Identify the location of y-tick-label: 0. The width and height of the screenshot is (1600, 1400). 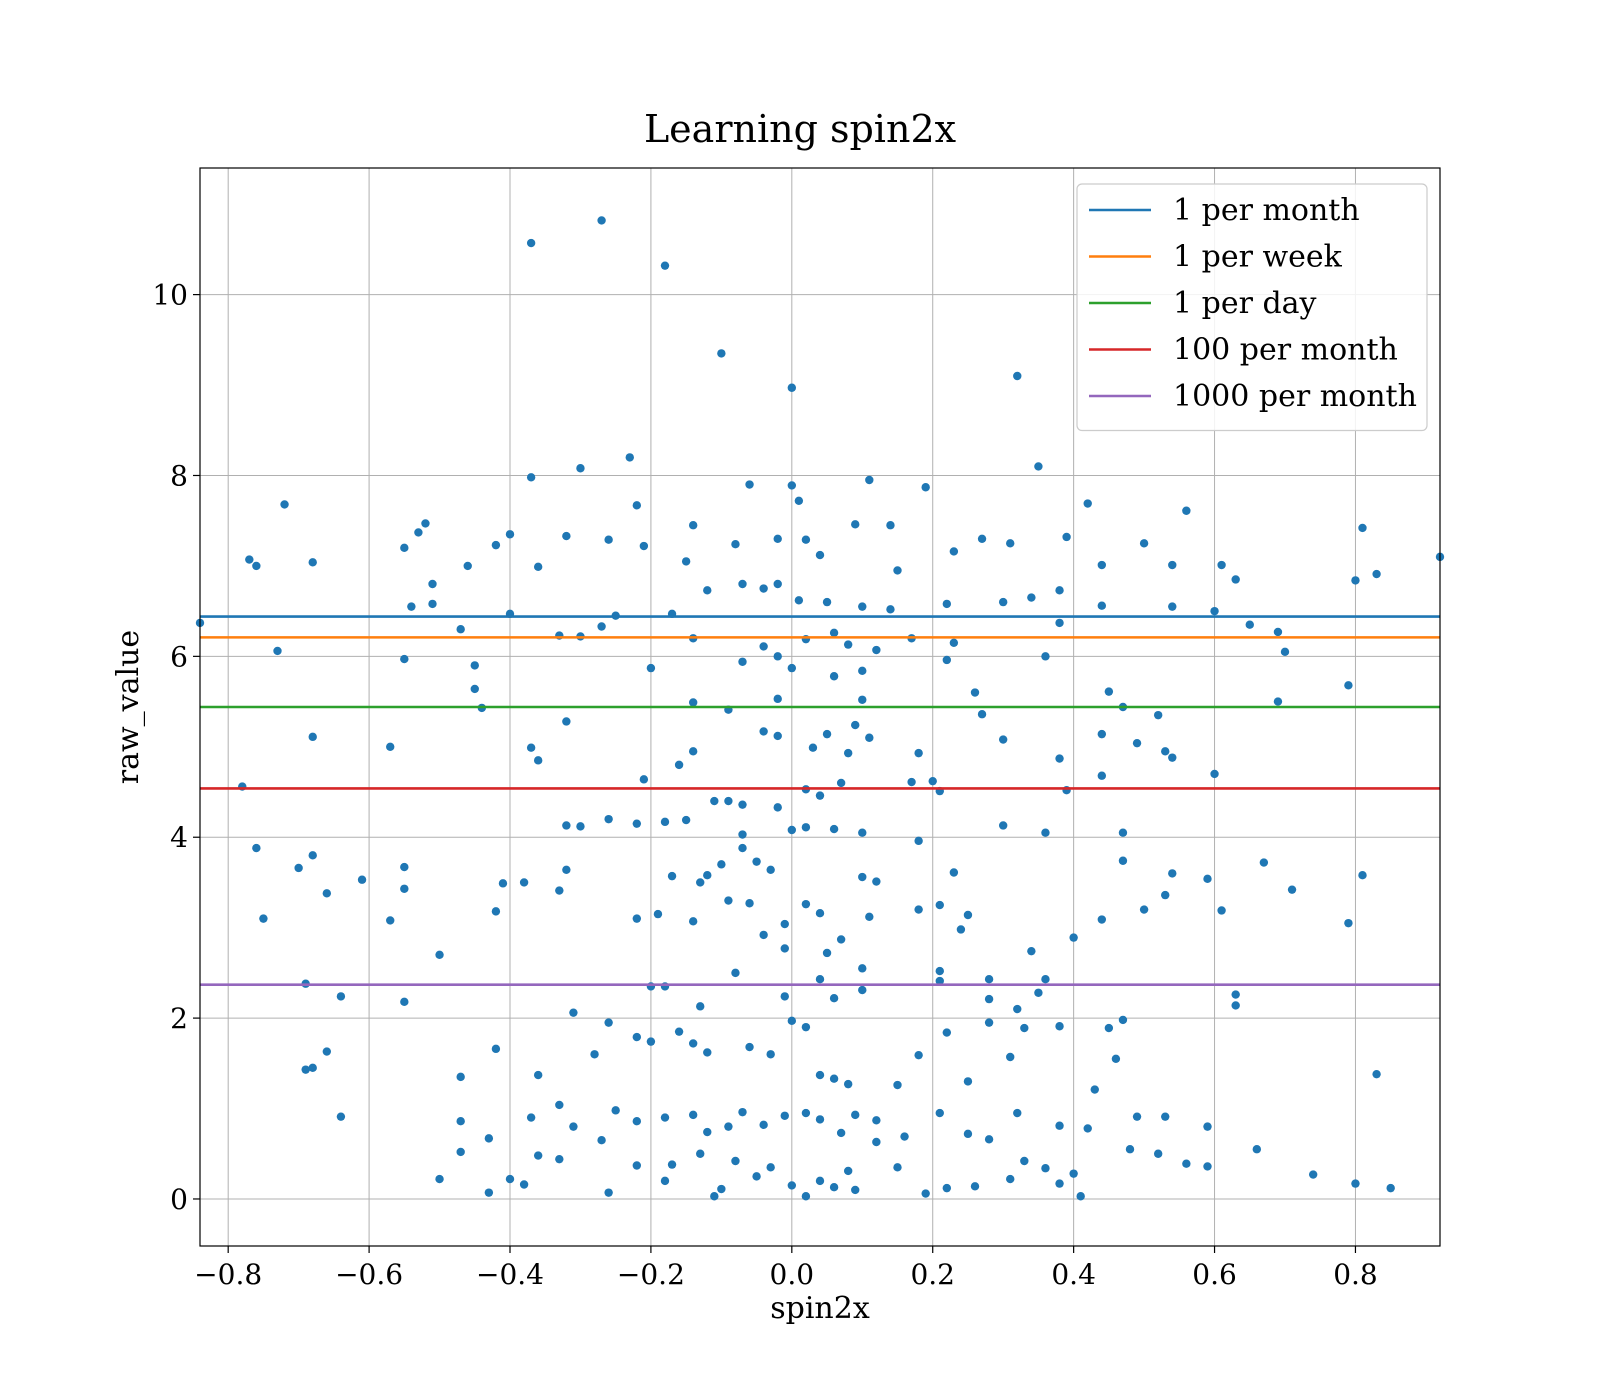
(179, 1199).